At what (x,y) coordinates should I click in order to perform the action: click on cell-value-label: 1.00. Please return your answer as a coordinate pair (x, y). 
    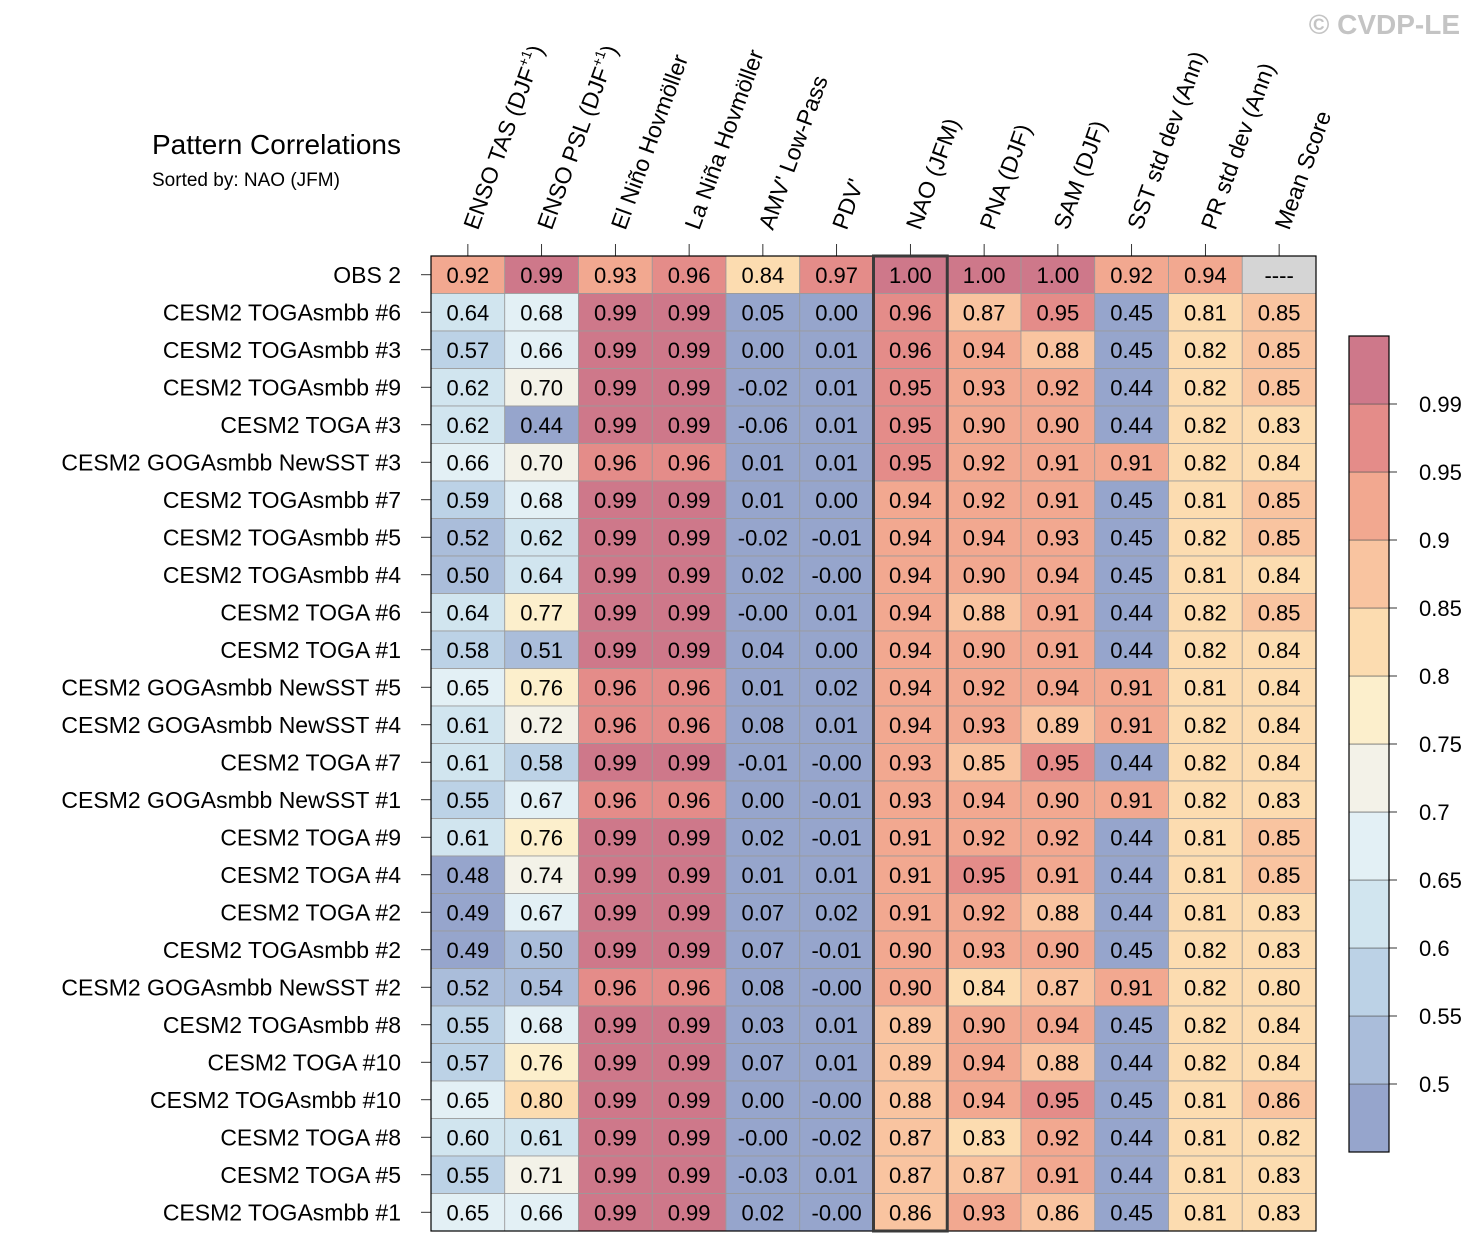
    Looking at the image, I should click on (910, 275).